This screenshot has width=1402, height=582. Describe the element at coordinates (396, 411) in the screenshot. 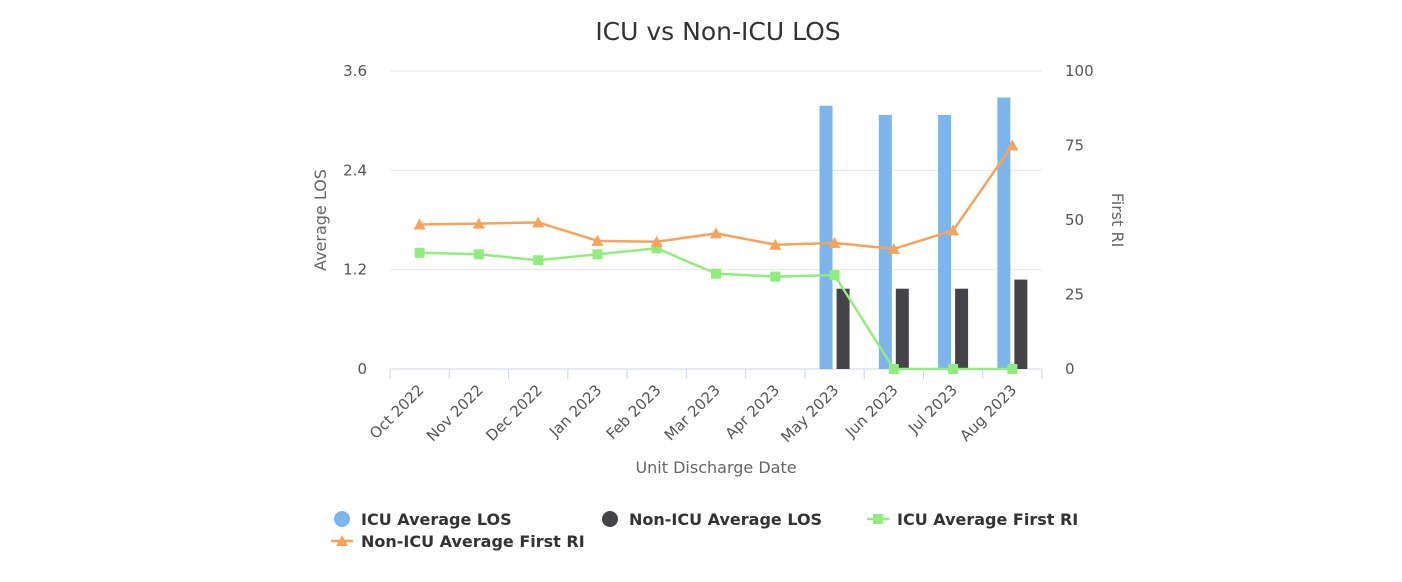

I see `x-tick-label: Oct 2022` at that location.